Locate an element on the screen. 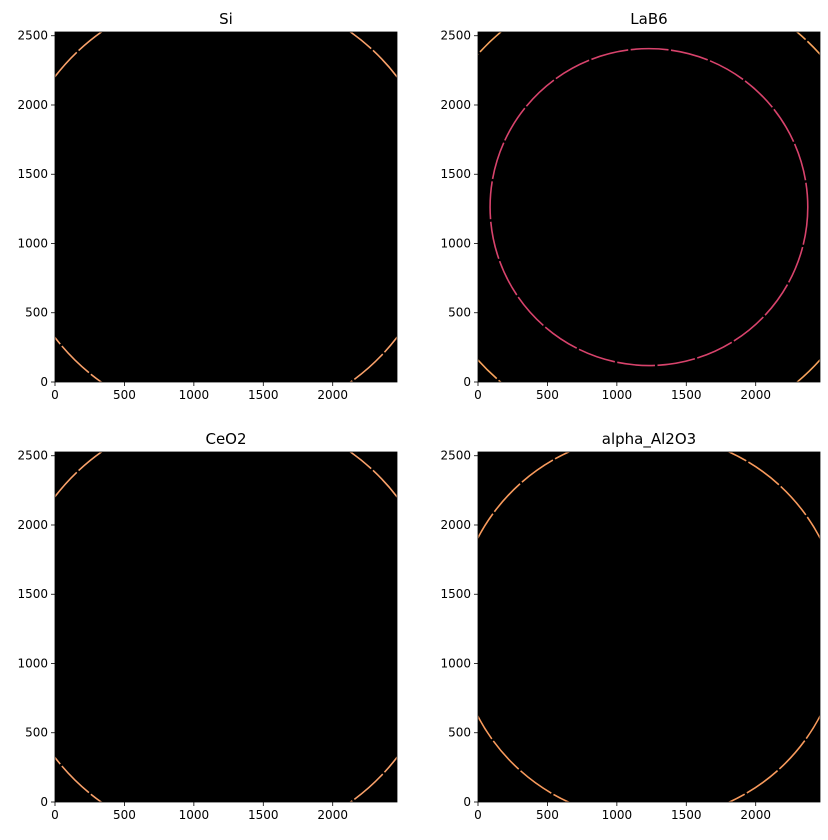  subplot-title: Si is located at coordinates (226, 19).